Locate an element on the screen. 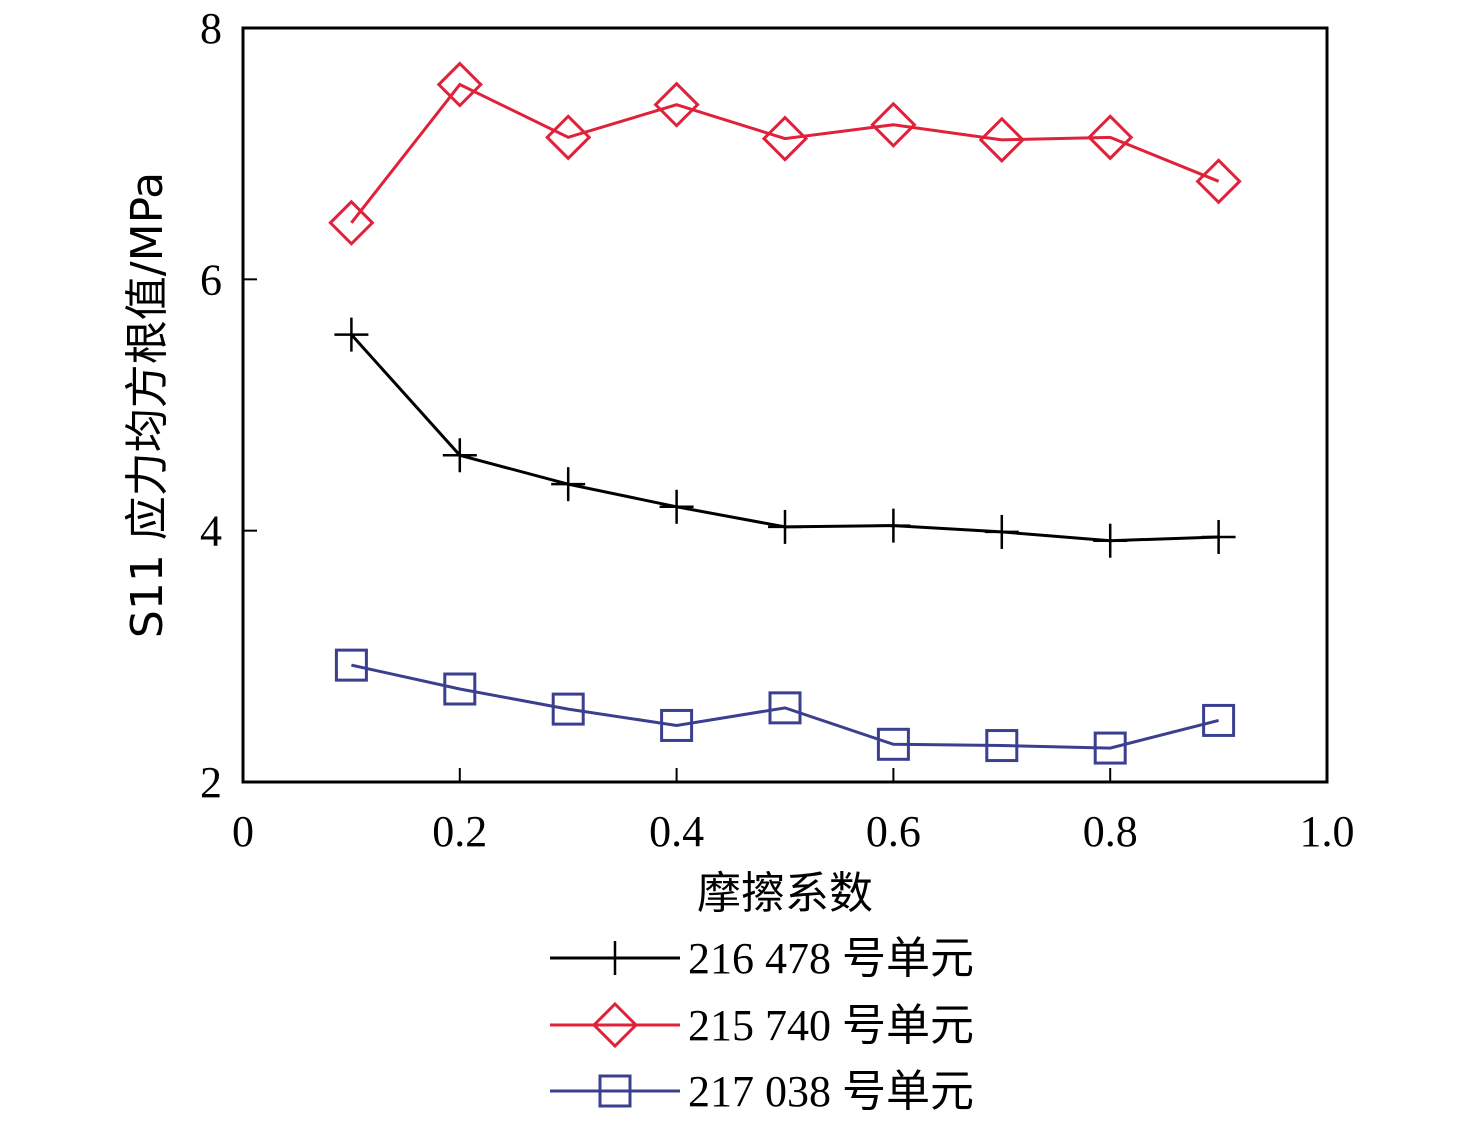  y-axis-label: S11 应力均方根值/MPa is located at coordinates (147, 405).